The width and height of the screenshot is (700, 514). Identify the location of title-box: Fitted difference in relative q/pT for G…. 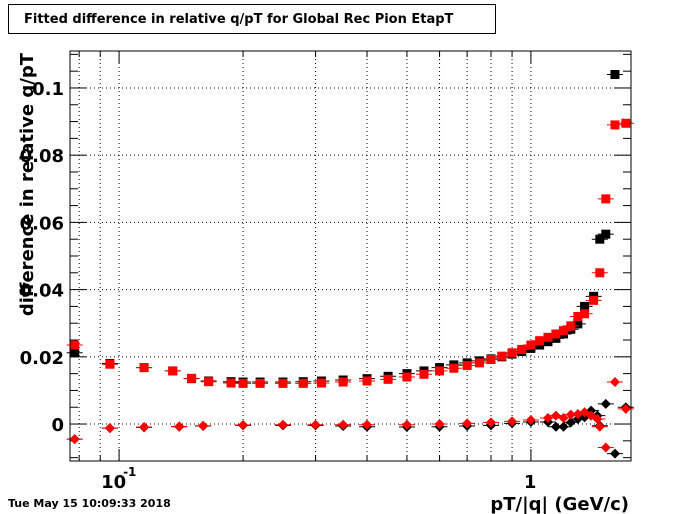
(252, 19).